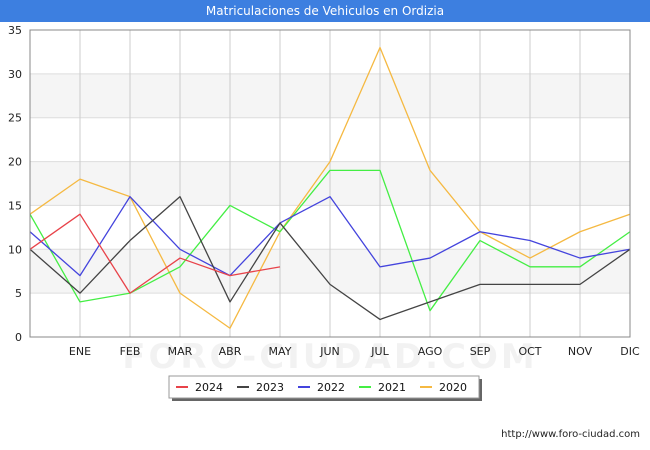 This screenshot has width=650, height=450. I want to click on x-tick-label: ENE, so click(80, 351).